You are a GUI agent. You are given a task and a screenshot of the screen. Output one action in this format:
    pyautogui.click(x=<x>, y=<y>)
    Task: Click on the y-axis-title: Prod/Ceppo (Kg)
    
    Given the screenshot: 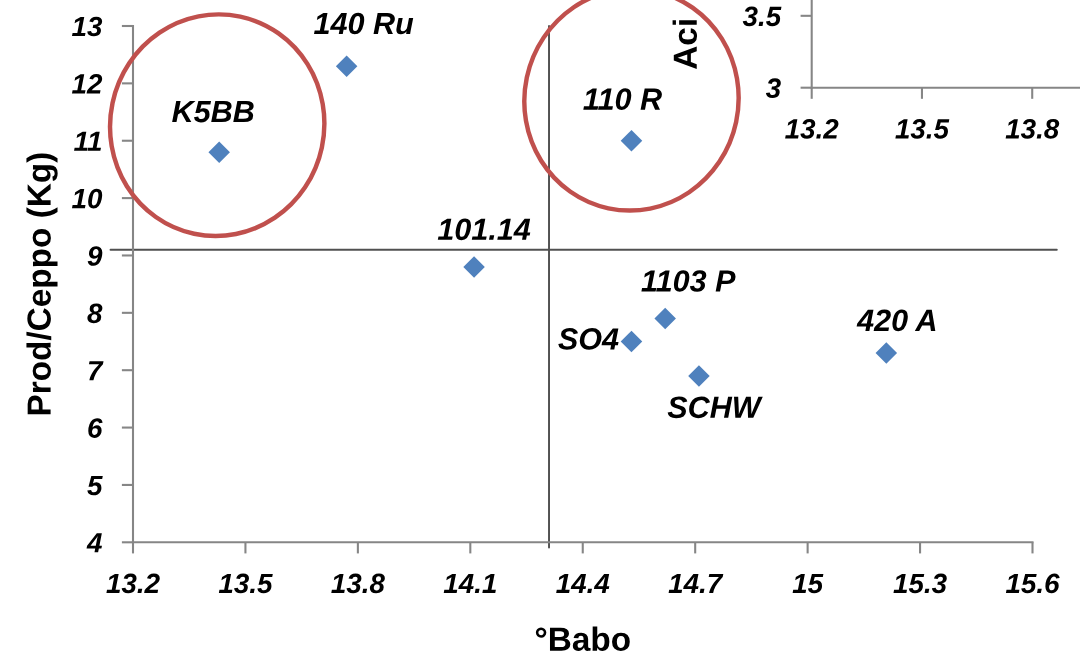 What is the action you would take?
    pyautogui.click(x=42, y=284)
    